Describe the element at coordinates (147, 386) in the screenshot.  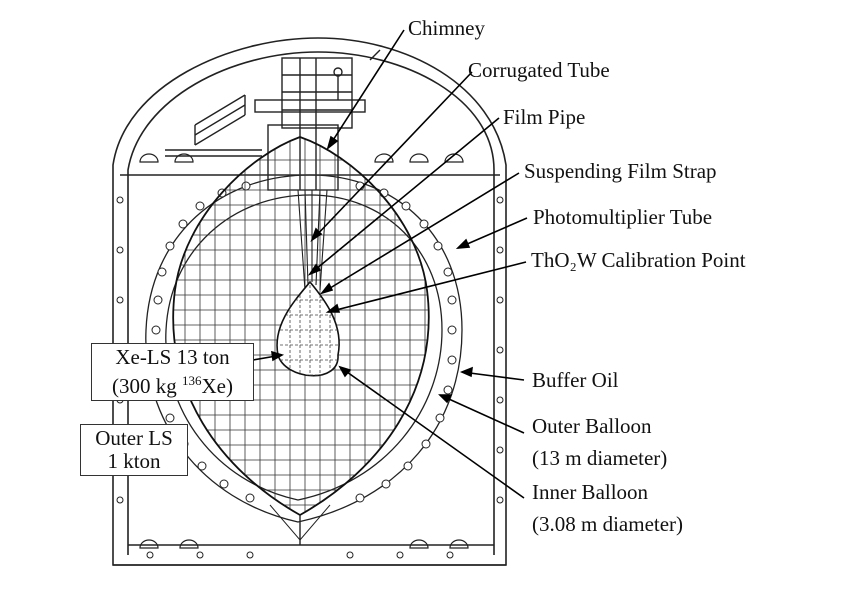
I see `xe-ls-prefix: (300 kg` at that location.